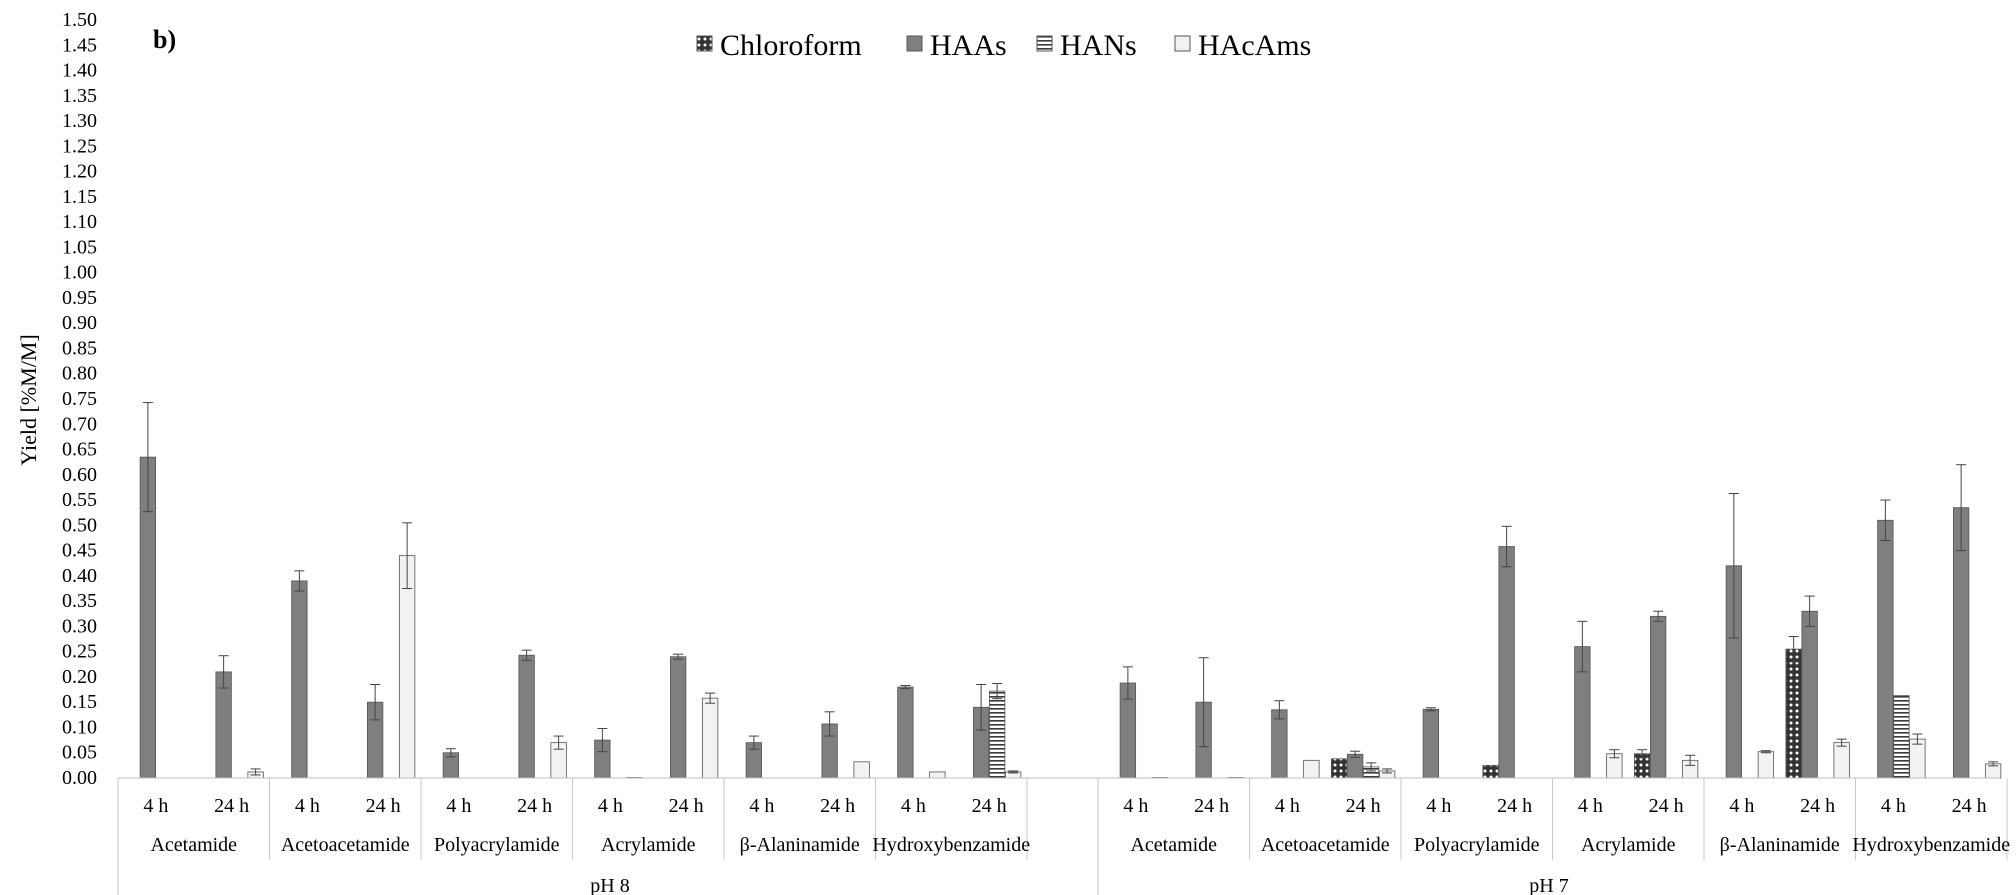 This screenshot has width=2016, height=895. I want to click on y-tick-label: 1.40, so click(79, 71).